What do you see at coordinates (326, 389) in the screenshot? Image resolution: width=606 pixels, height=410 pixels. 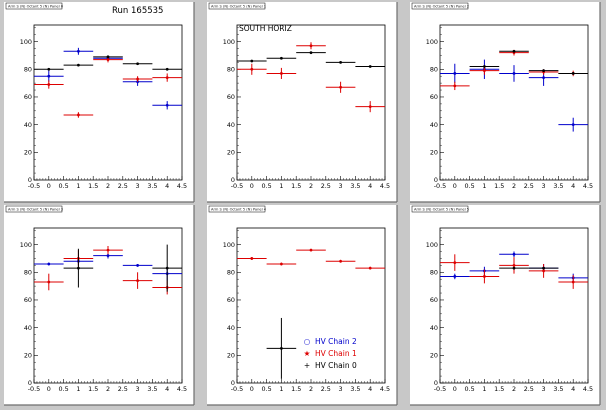 I see `x-tick-label: 2.5` at bounding box center [326, 389].